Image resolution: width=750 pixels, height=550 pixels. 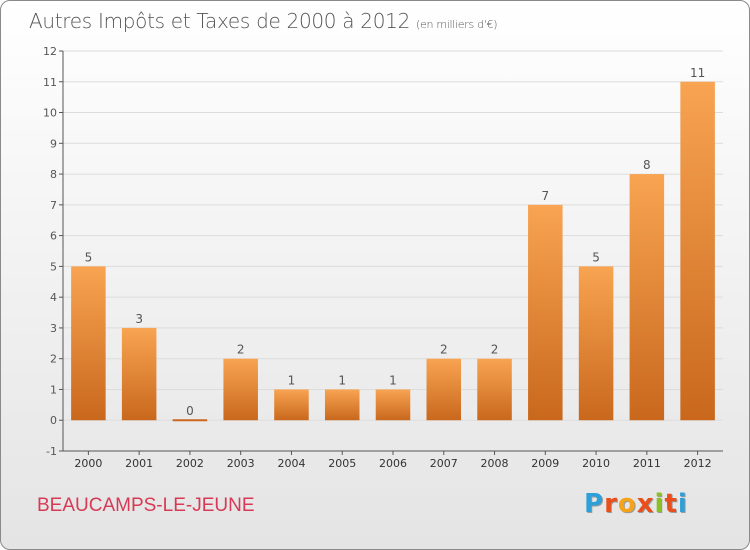 I want to click on x-tick-label: 2004, so click(x=291, y=463).